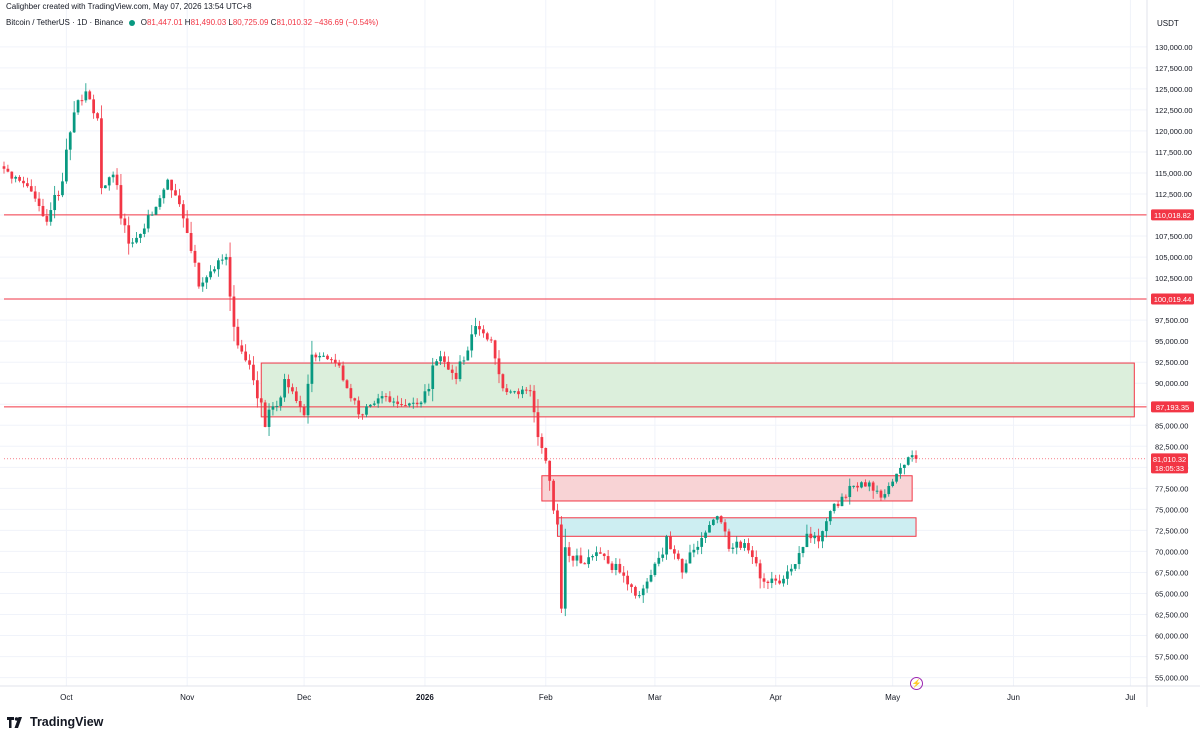 Image resolution: width=1200 pixels, height=740 pixels. I want to click on lightning-icon: ⚡, so click(916, 683).